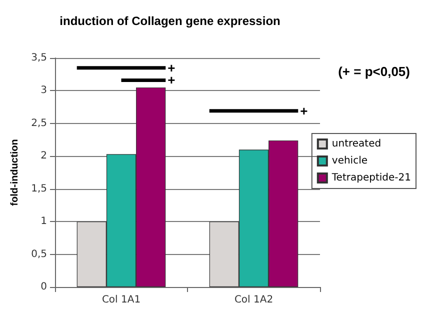 The height and width of the screenshot is (322, 424). What do you see at coordinates (15, 172) in the screenshot?
I see `y-axis-title: fold-induction` at bounding box center [15, 172].